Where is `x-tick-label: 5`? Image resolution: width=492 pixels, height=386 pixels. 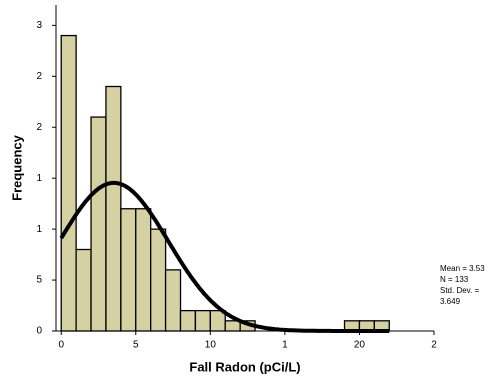 x-tick-label: 5 is located at coordinates (136, 345).